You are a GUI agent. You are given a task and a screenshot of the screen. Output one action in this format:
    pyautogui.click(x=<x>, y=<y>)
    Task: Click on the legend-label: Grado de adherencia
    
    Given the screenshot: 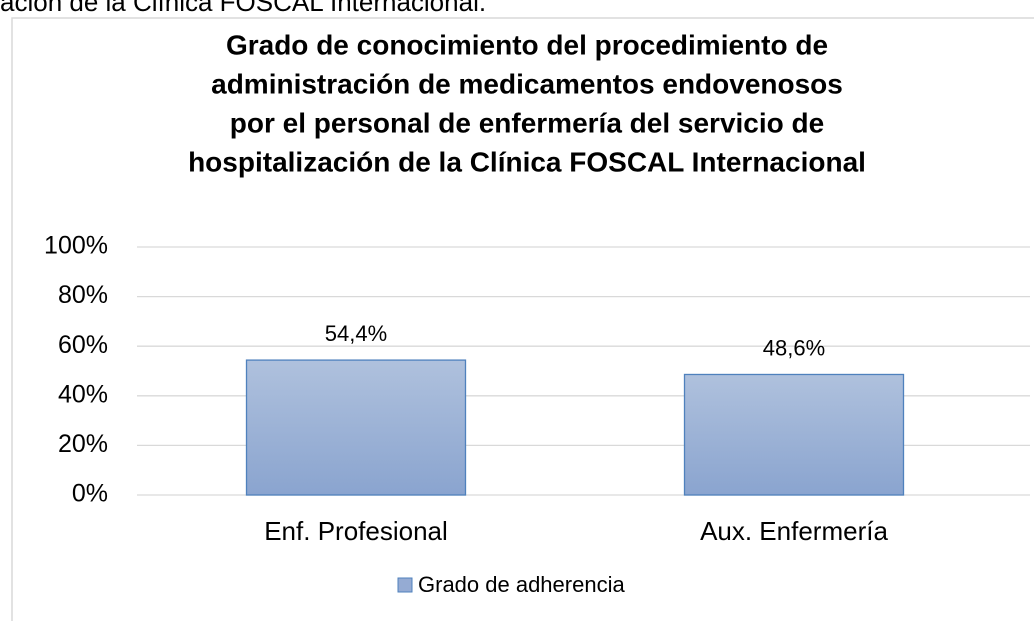 What is the action you would take?
    pyautogui.click(x=521, y=584)
    